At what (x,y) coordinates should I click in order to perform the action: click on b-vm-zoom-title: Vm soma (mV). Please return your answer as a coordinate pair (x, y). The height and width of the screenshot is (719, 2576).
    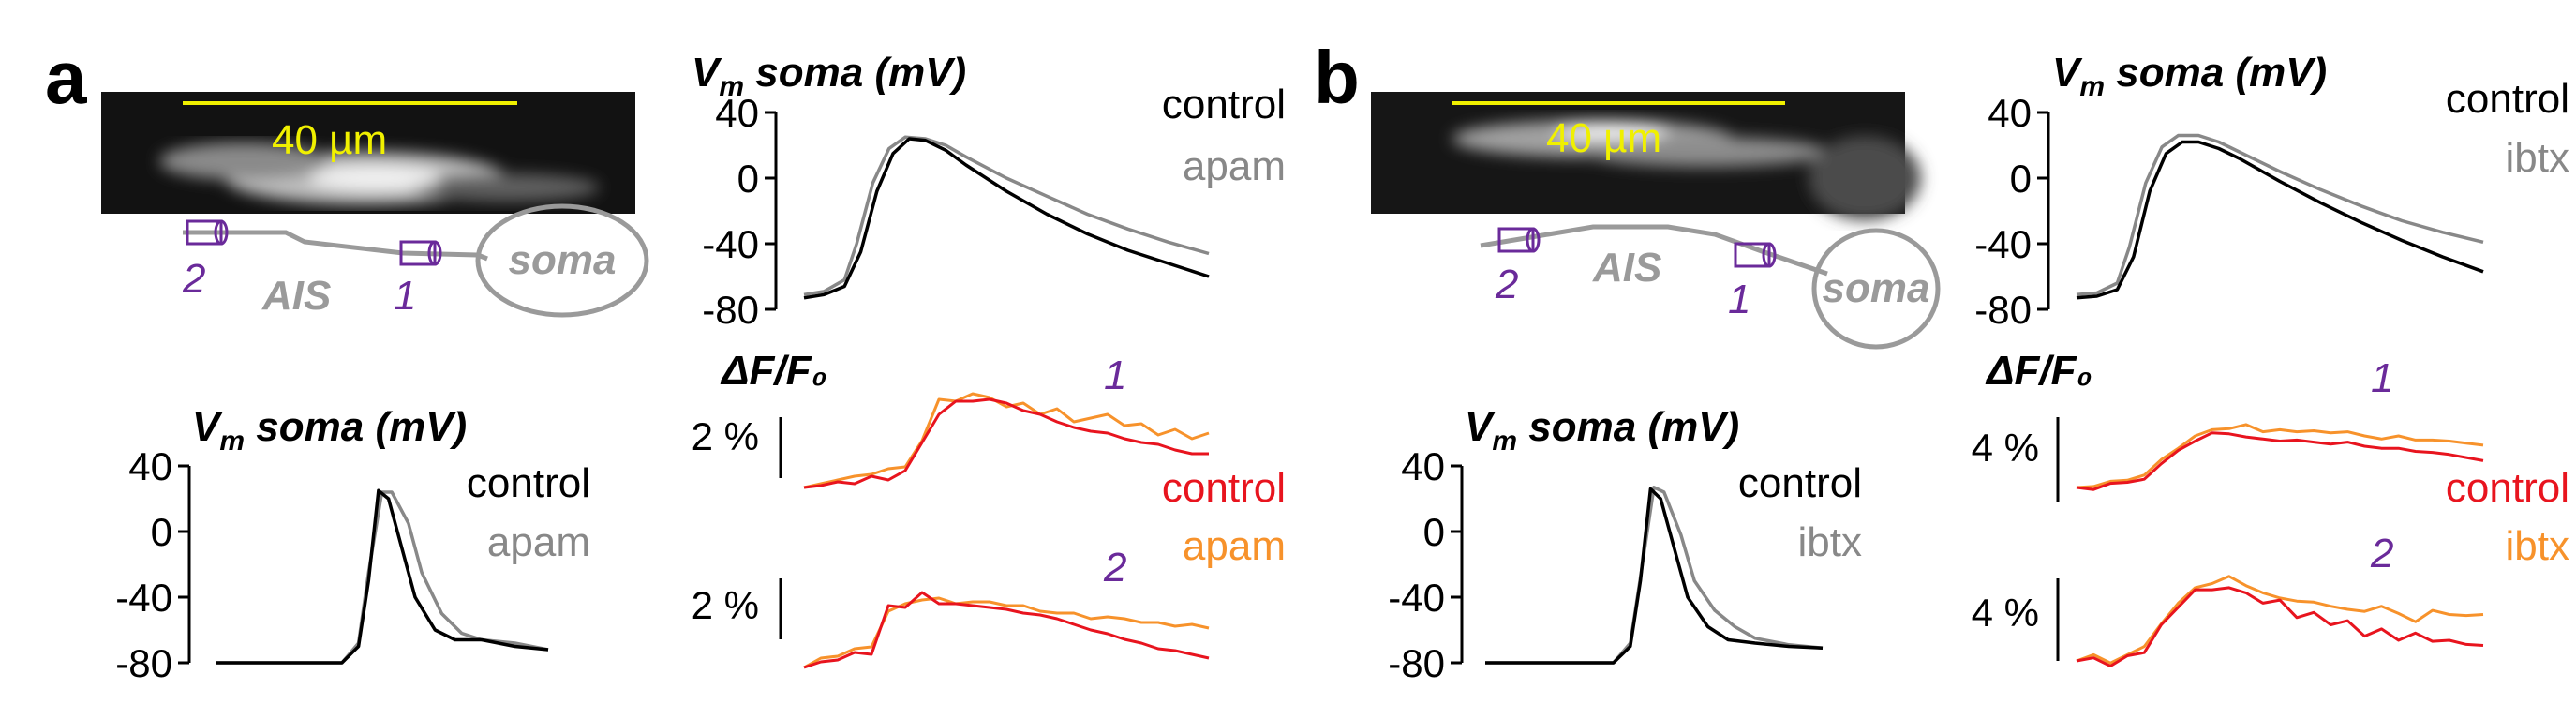
    Looking at the image, I should click on (2189, 76).